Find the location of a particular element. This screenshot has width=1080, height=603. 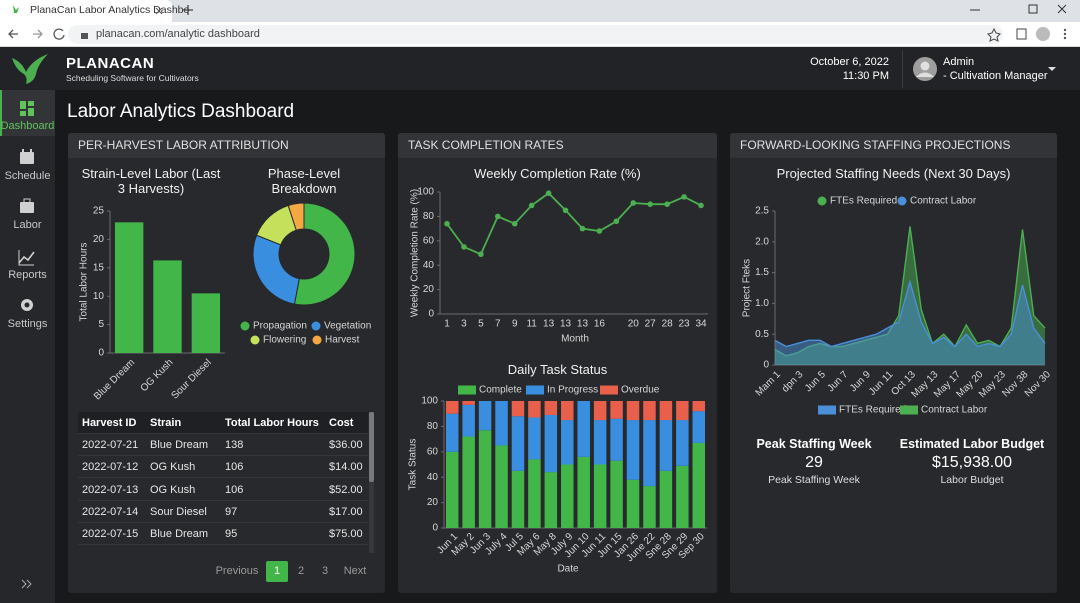

active-highlight is located at coordinates (27, 113).